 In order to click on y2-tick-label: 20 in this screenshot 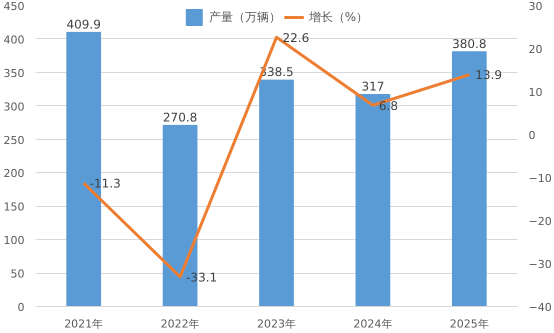, I will do `click(535, 49)`.